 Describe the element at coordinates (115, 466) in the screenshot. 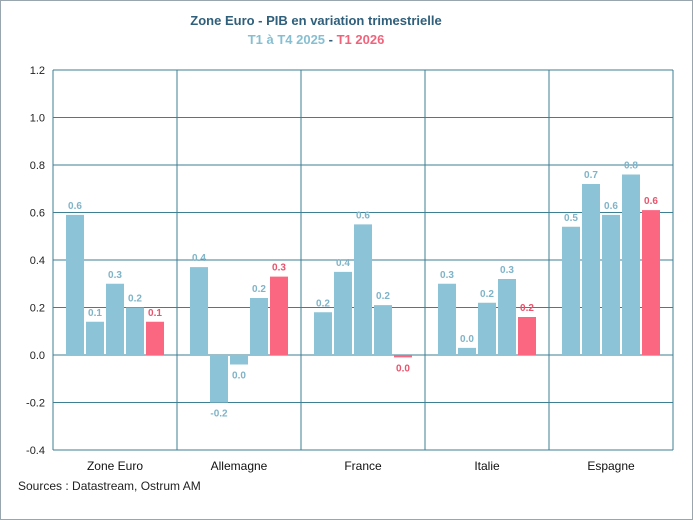

I see `x-category-label: Zone Euro` at that location.